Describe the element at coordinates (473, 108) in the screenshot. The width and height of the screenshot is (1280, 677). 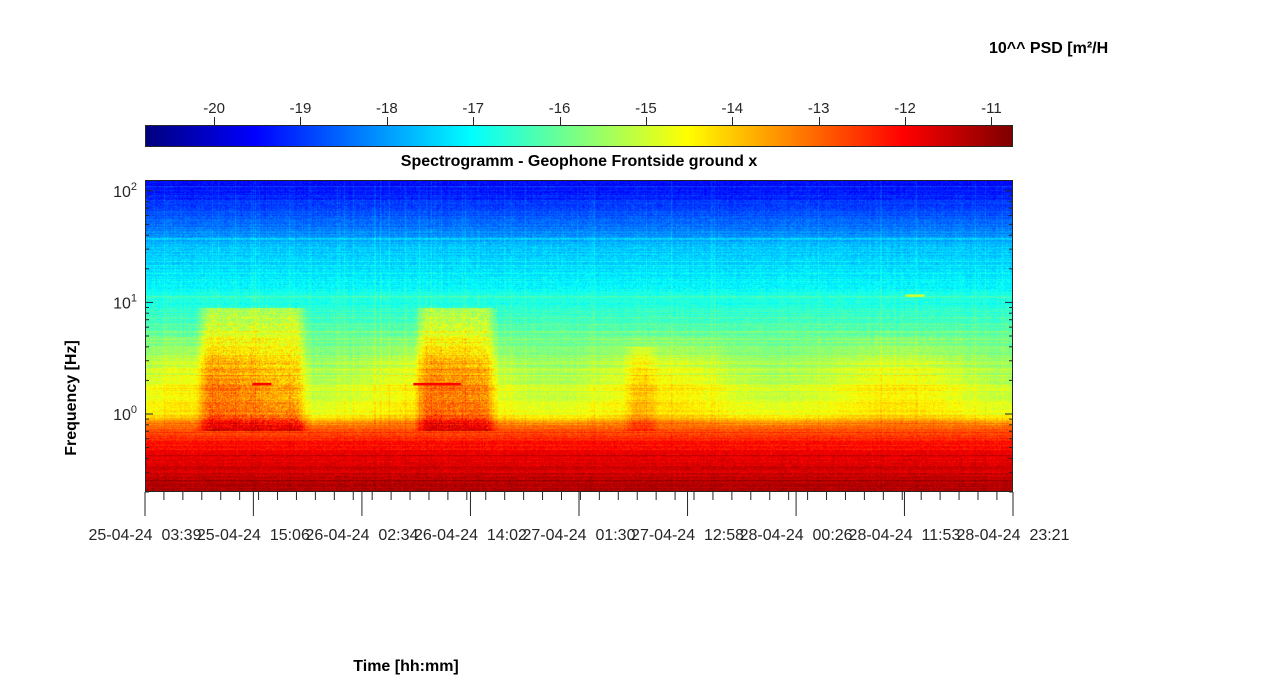
I see `colorbar-tick-label: -17` at that location.